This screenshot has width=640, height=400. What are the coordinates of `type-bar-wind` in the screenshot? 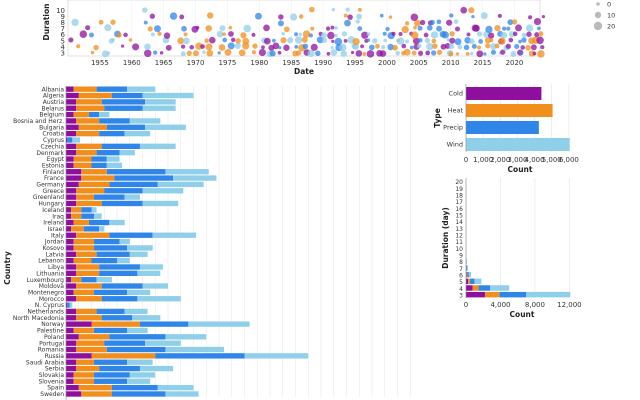 It's located at (518, 144).